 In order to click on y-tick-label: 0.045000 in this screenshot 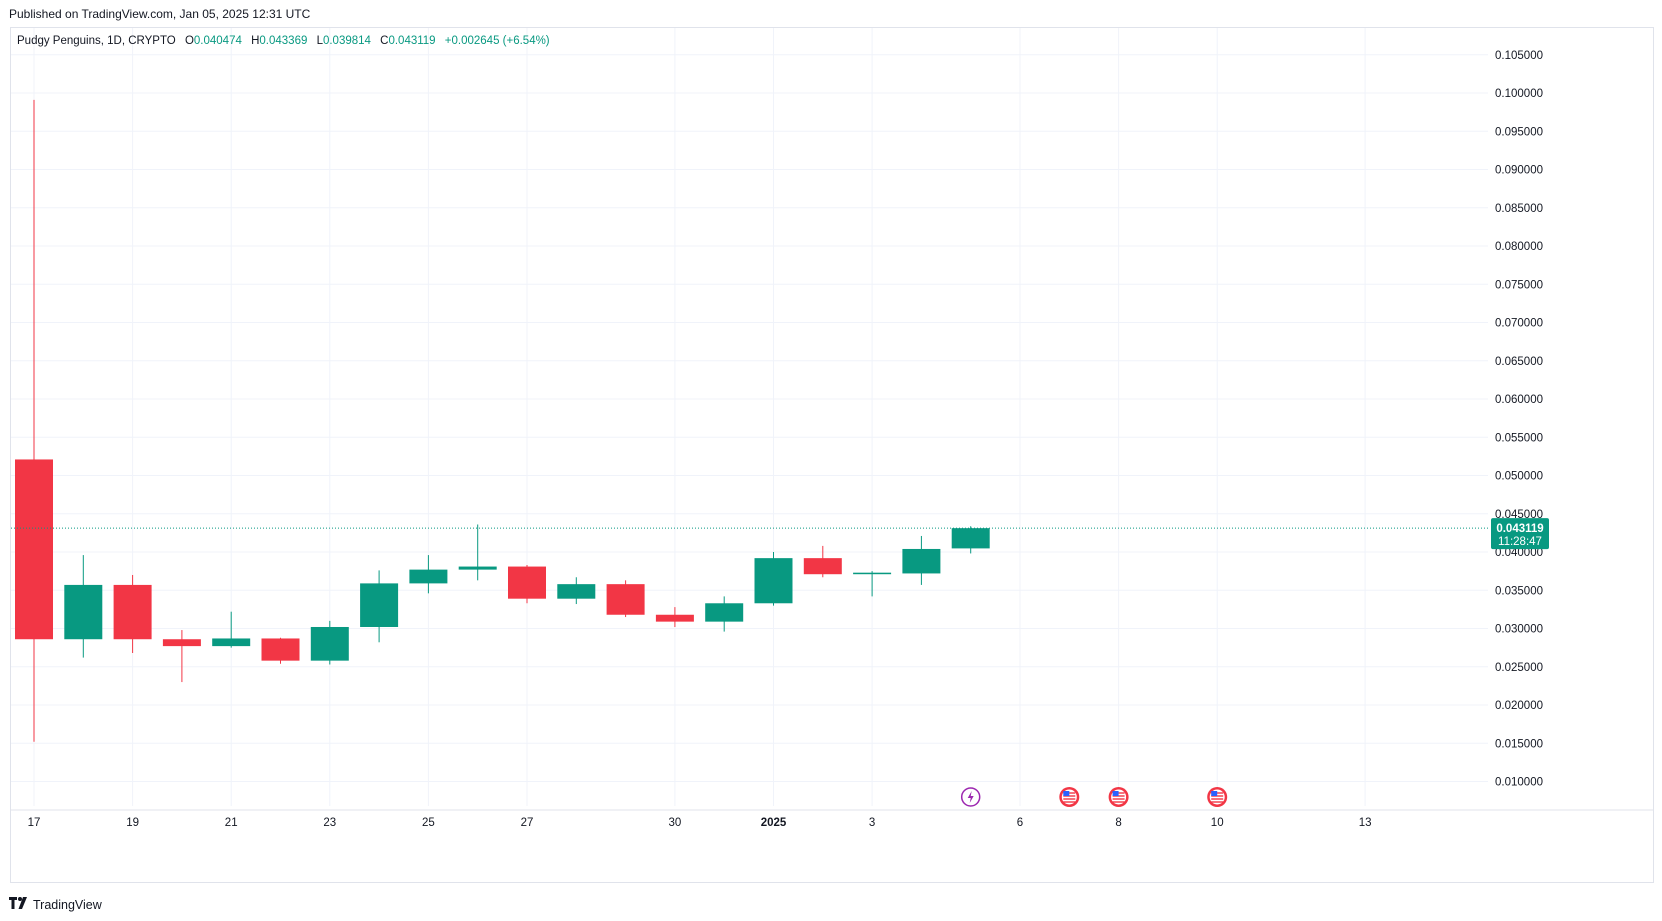, I will do `click(1519, 515)`.